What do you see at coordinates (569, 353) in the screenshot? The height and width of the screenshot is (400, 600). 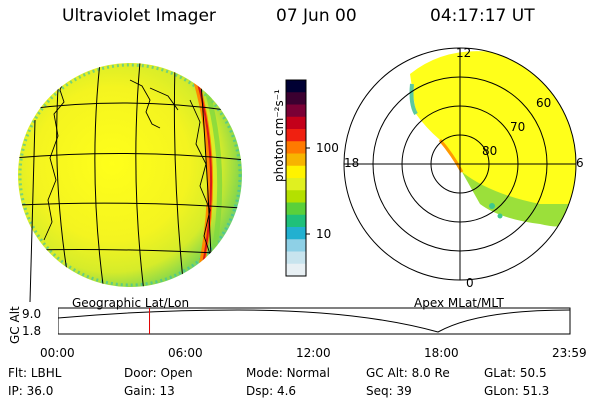 I see `timeline-xtick-2359: 23:59` at bounding box center [569, 353].